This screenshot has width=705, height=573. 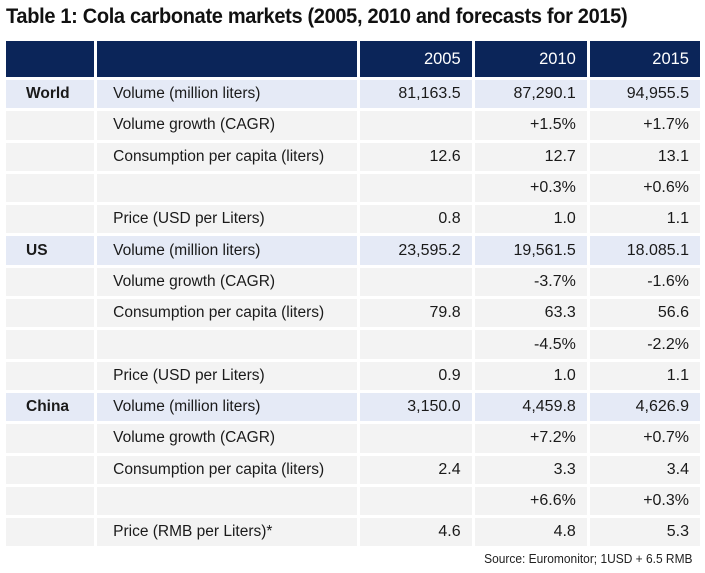 I want to click on value-cell-2015: +1.7%, so click(x=644, y=125).